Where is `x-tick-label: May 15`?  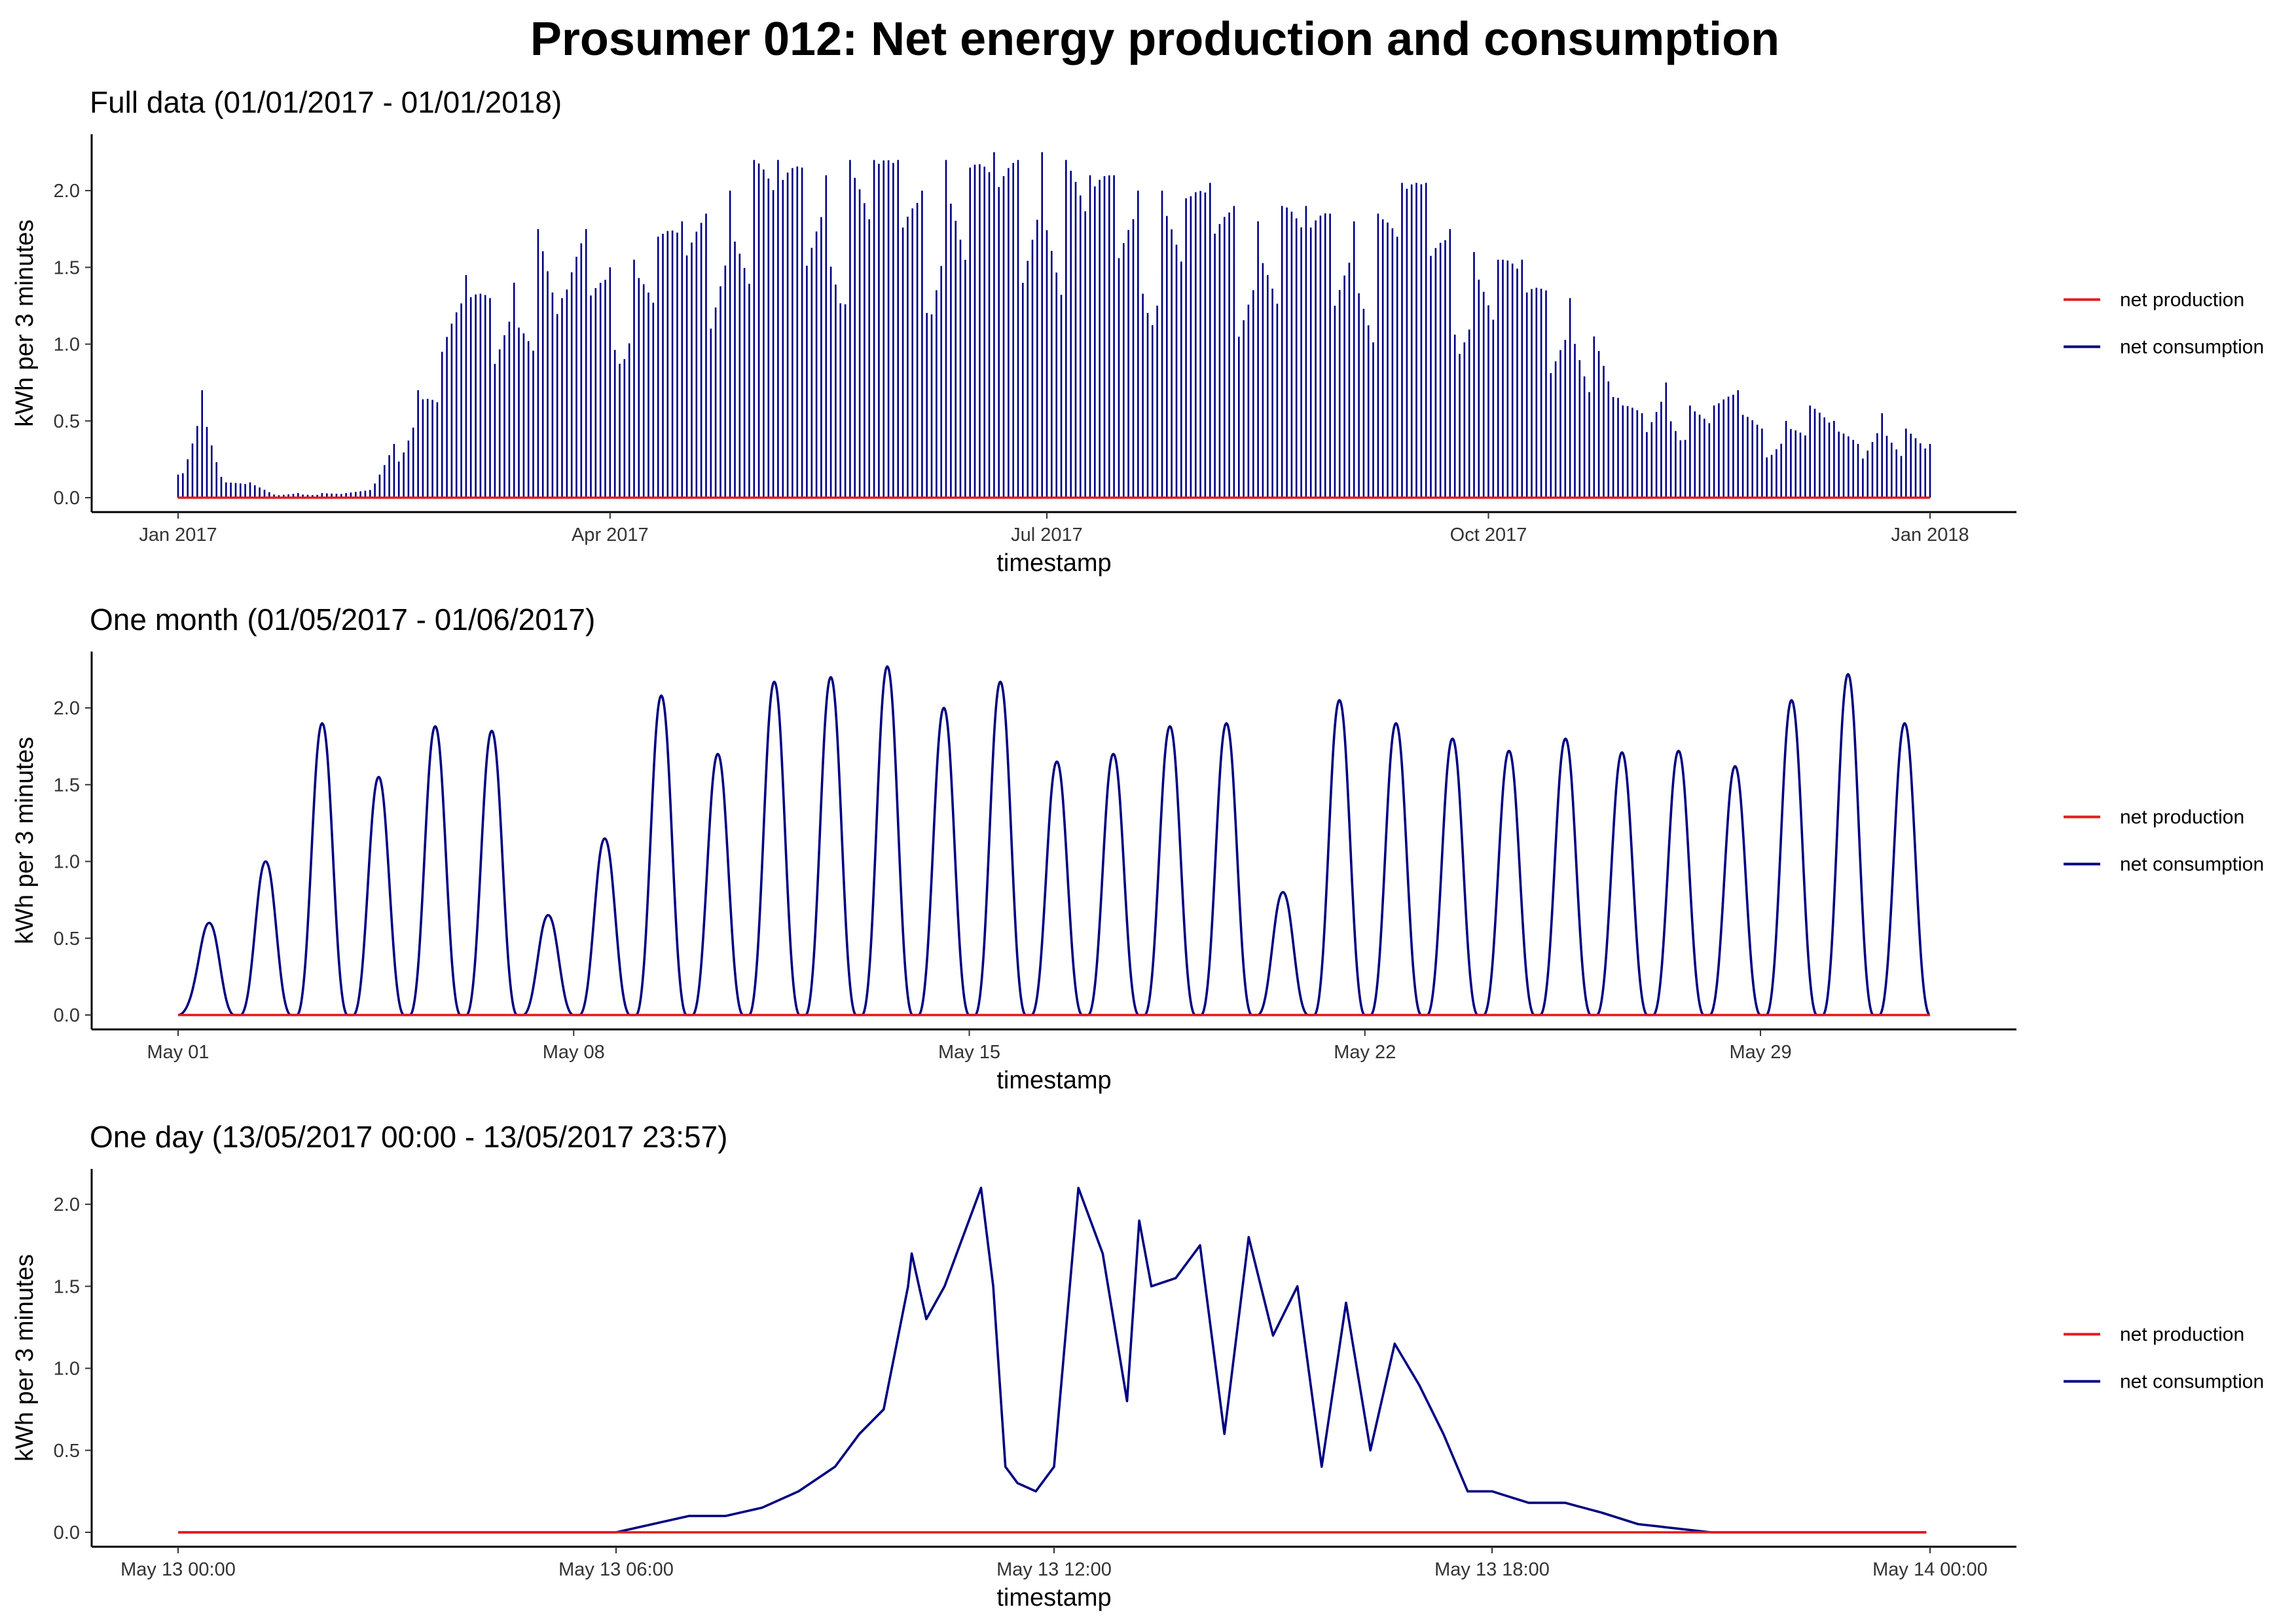
x-tick-label: May 15 is located at coordinates (969, 1052).